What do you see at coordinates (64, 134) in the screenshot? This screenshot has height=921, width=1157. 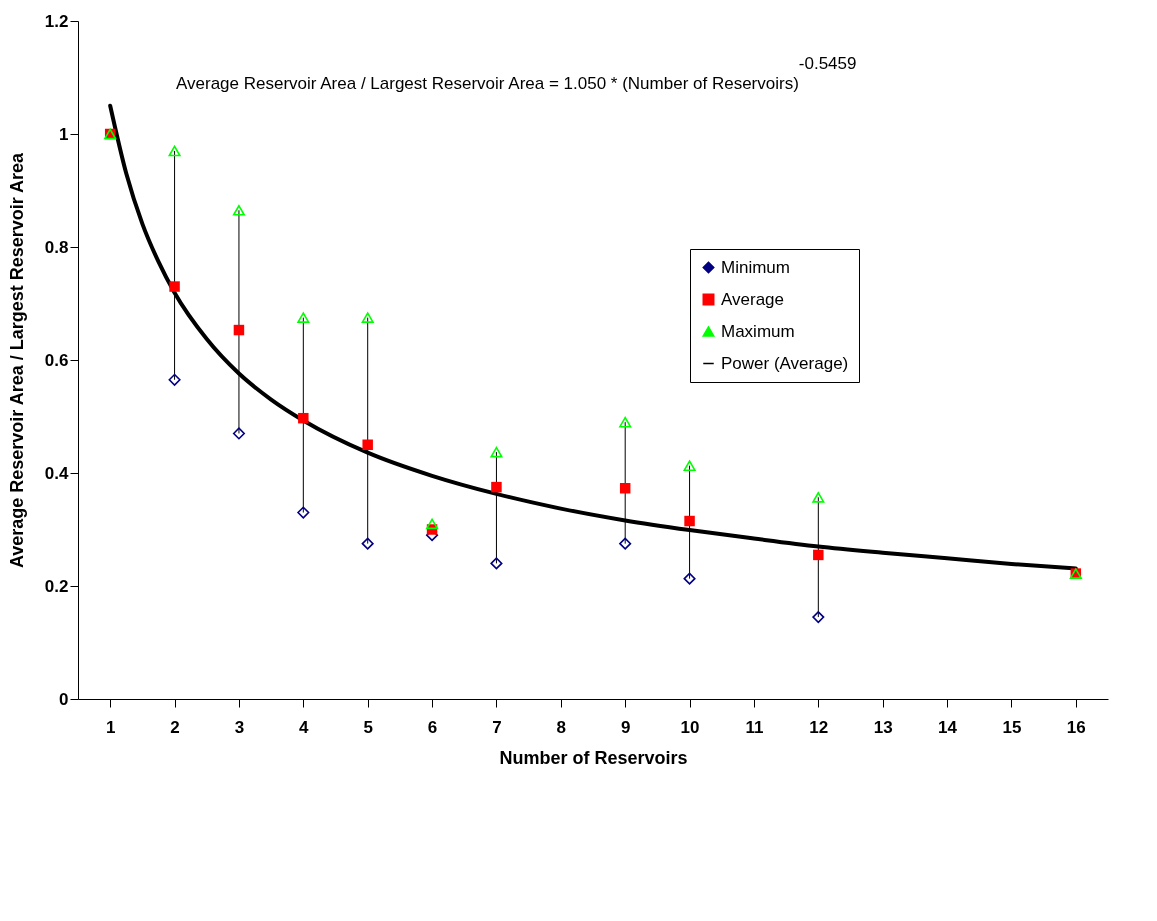 I see `y-tick-label: 1` at bounding box center [64, 134].